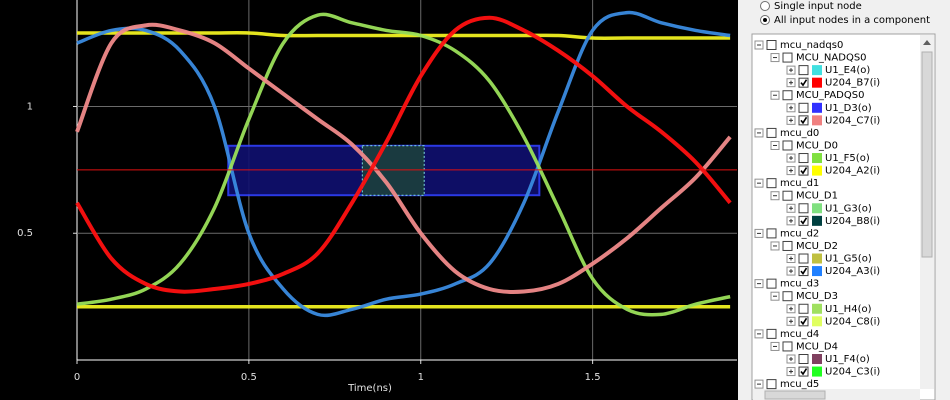 The width and height of the screenshot is (950, 400). What do you see at coordinates (799, 284) in the screenshot?
I see `tree-label: mcu_d3` at bounding box center [799, 284].